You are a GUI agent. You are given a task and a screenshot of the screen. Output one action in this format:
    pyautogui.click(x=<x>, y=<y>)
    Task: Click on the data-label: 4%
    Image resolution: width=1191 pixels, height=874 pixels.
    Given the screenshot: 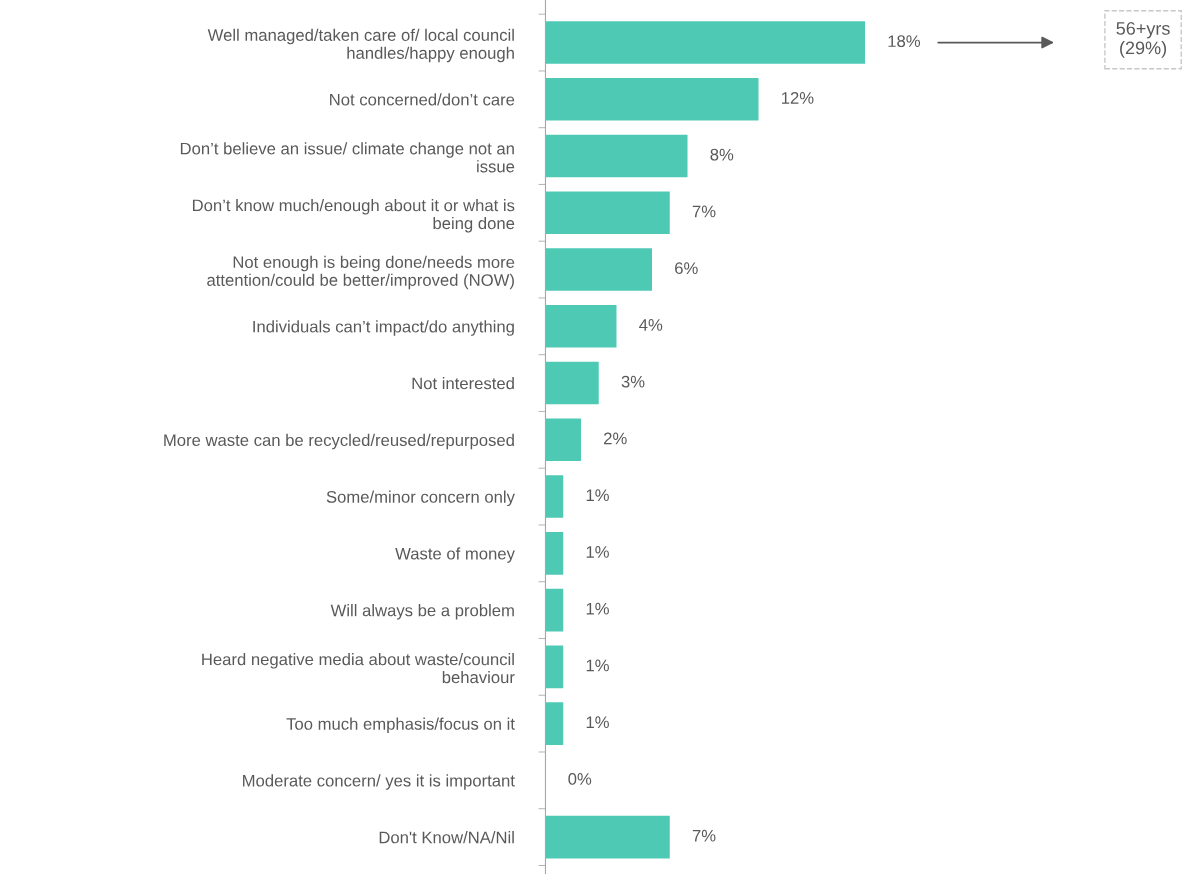 What is the action you would take?
    pyautogui.click(x=651, y=325)
    